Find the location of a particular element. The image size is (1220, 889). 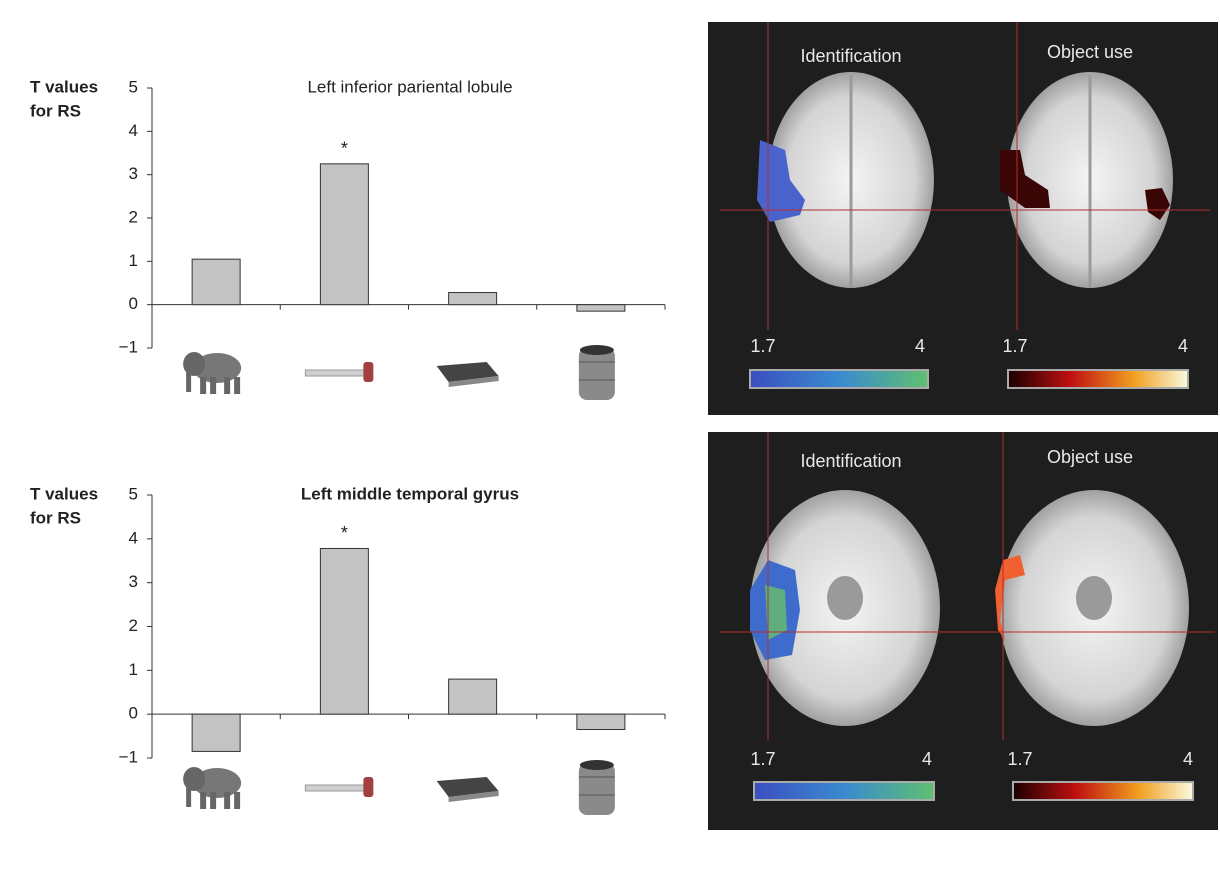

chart-title: Left middle temporal gyrus is located at coordinates (410, 493).